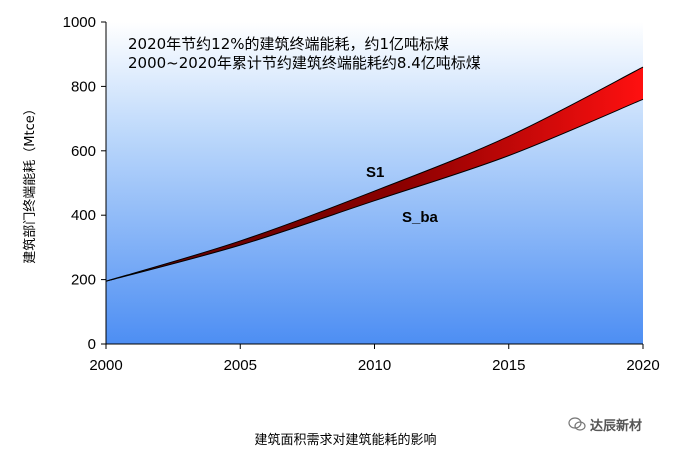  I want to click on series-label-s1: S1, so click(375, 172).